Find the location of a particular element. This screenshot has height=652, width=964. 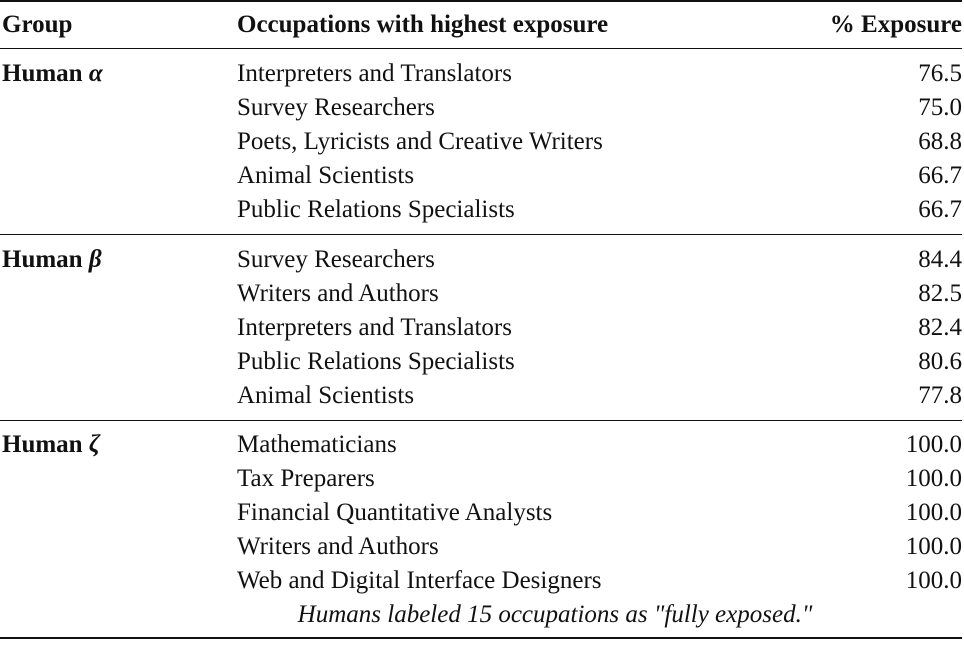

table-row-exposure: 84.4 is located at coordinates (940, 259).